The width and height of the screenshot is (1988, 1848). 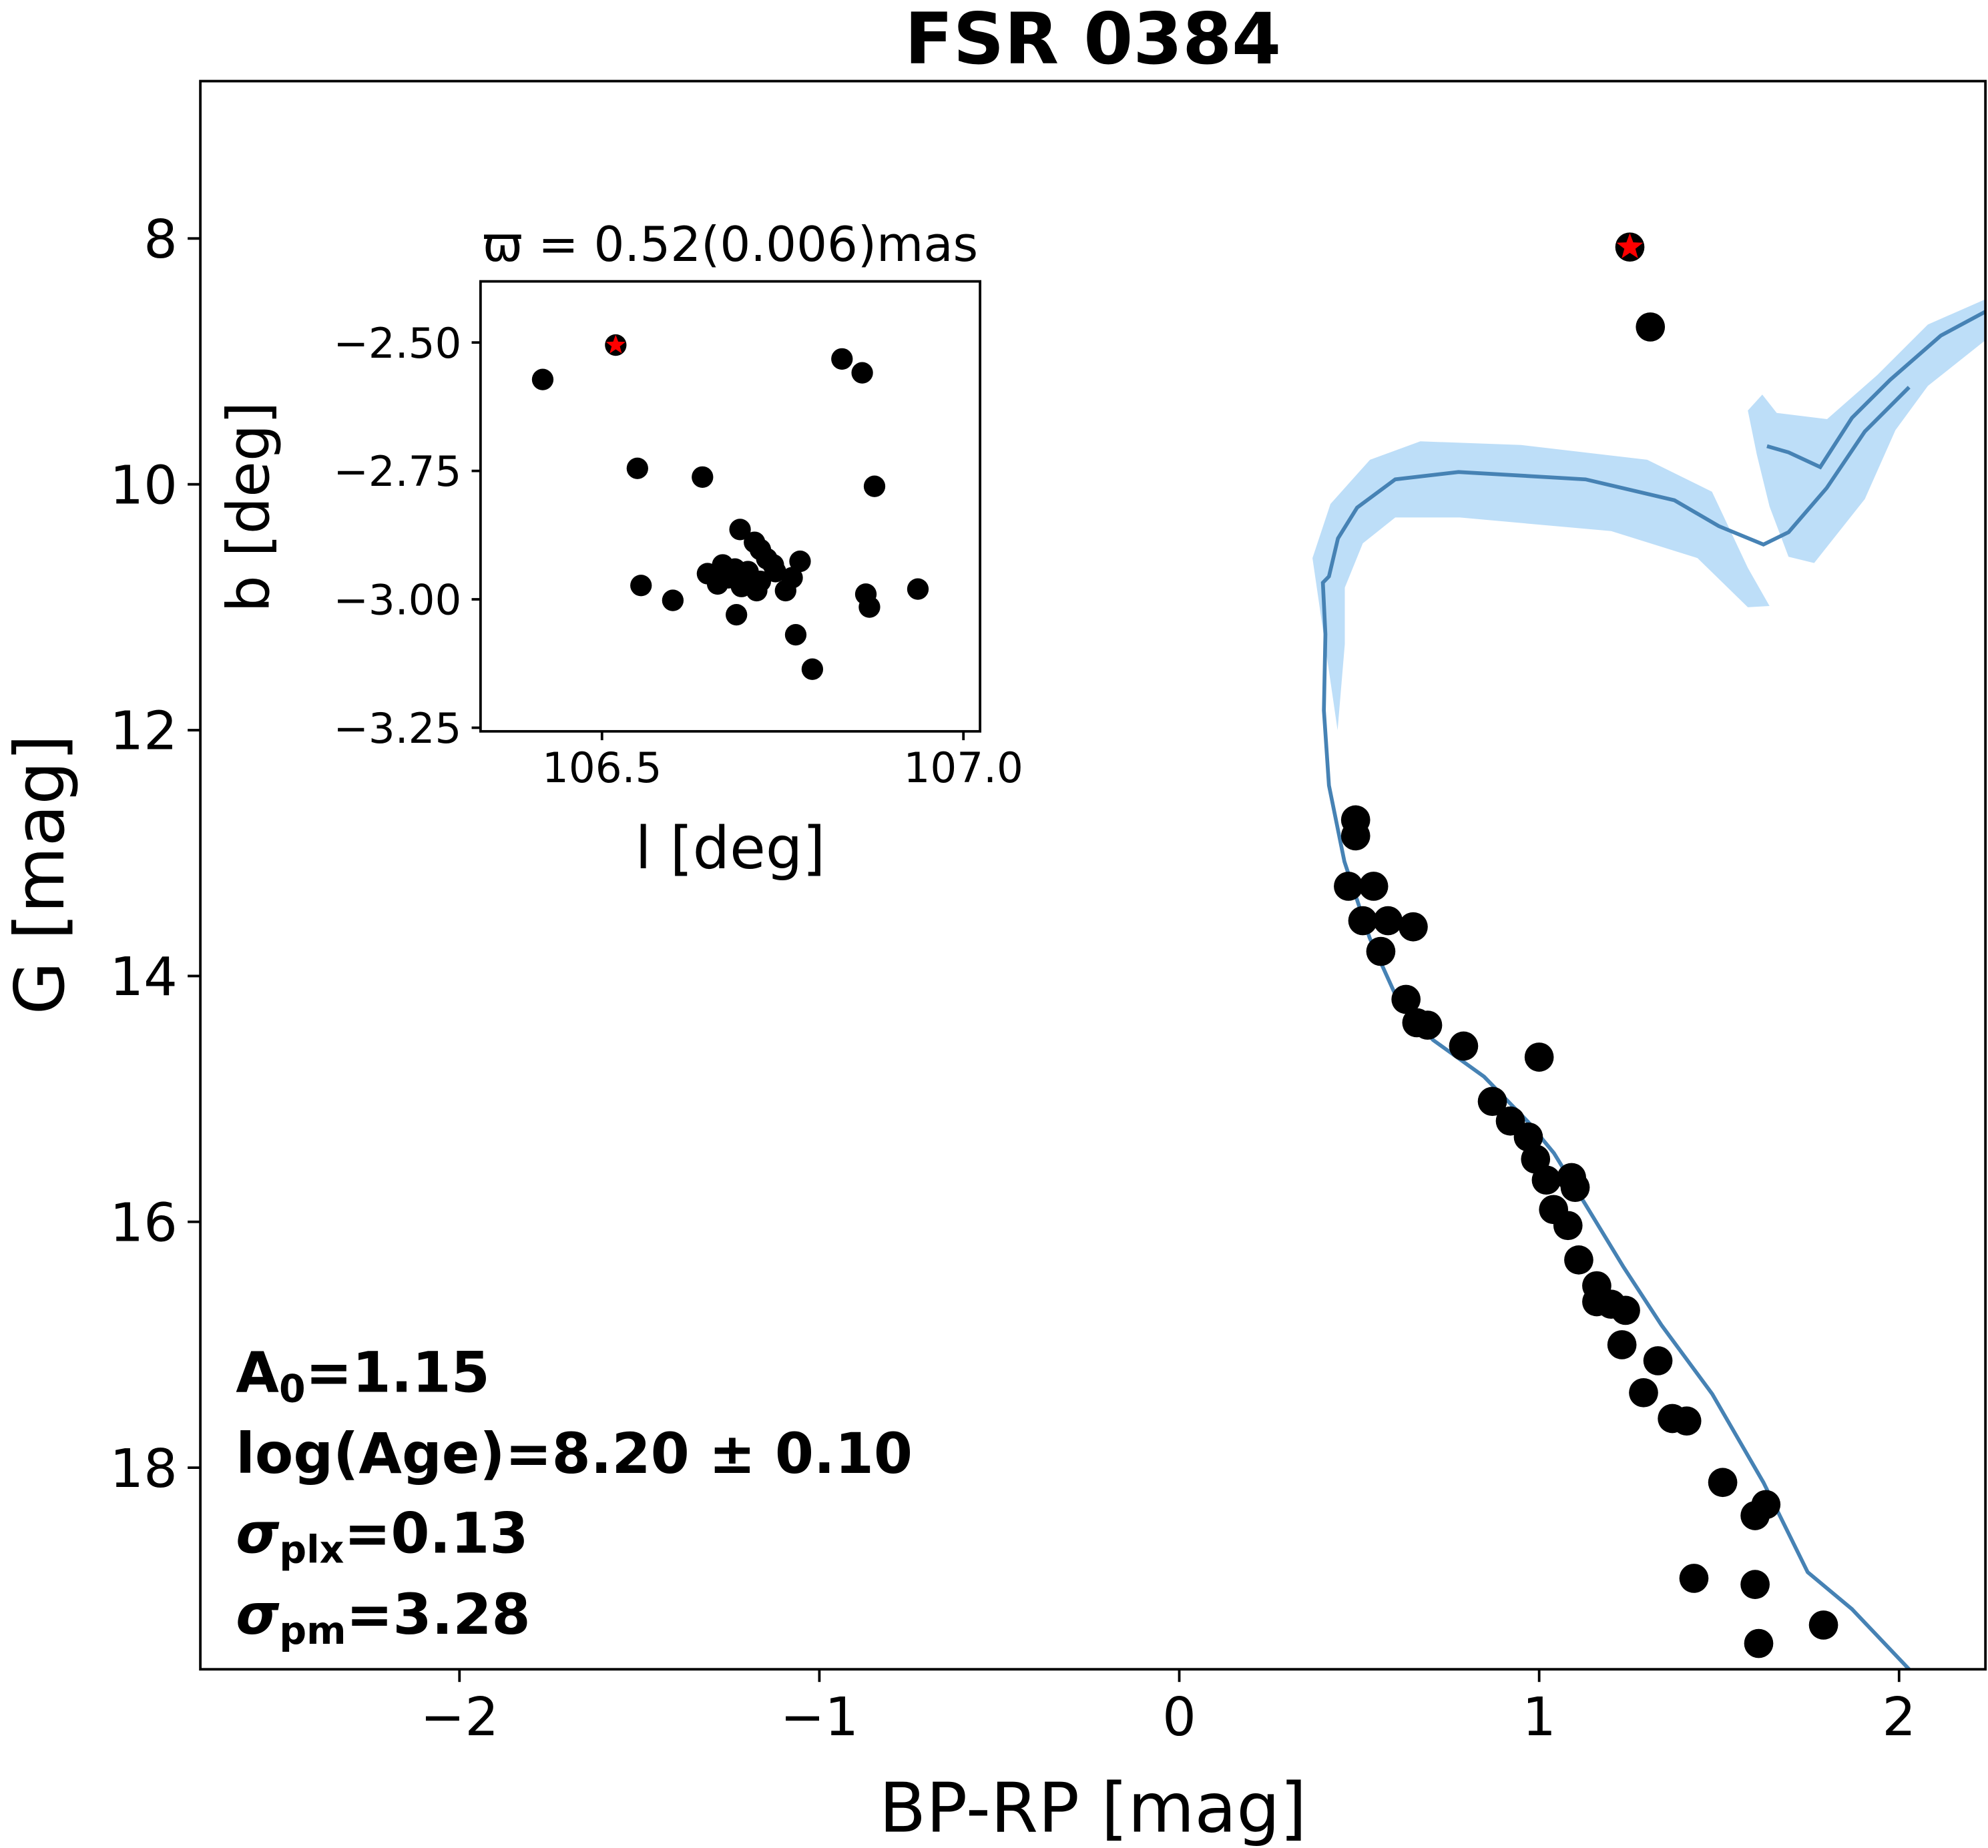 What do you see at coordinates (730, 245) in the screenshot?
I see `inset-title: ϖ = 0.52(0.006)mas` at bounding box center [730, 245].